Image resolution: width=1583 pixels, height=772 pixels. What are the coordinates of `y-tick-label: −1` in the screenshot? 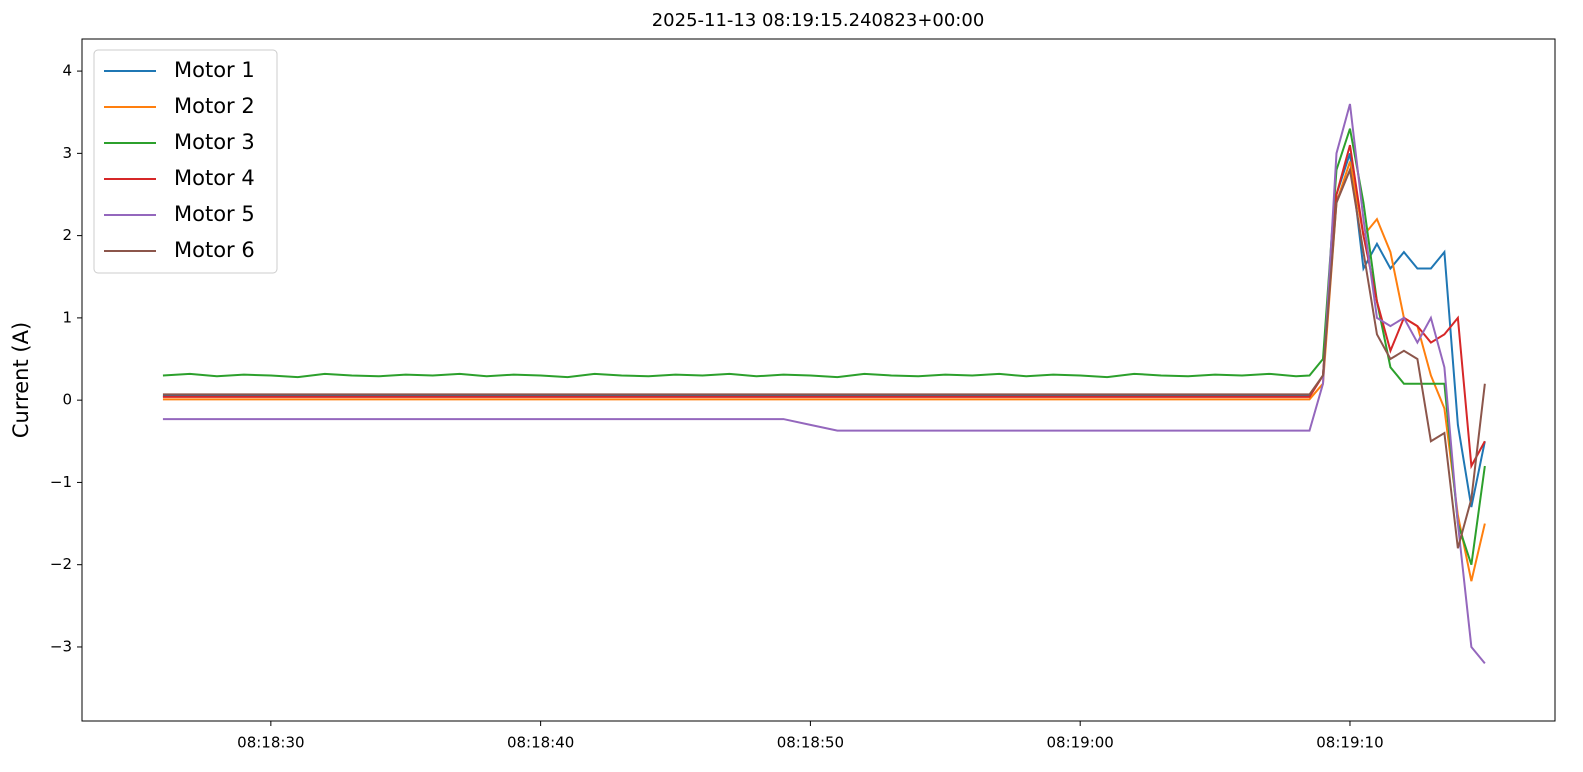 It's located at (61, 482).